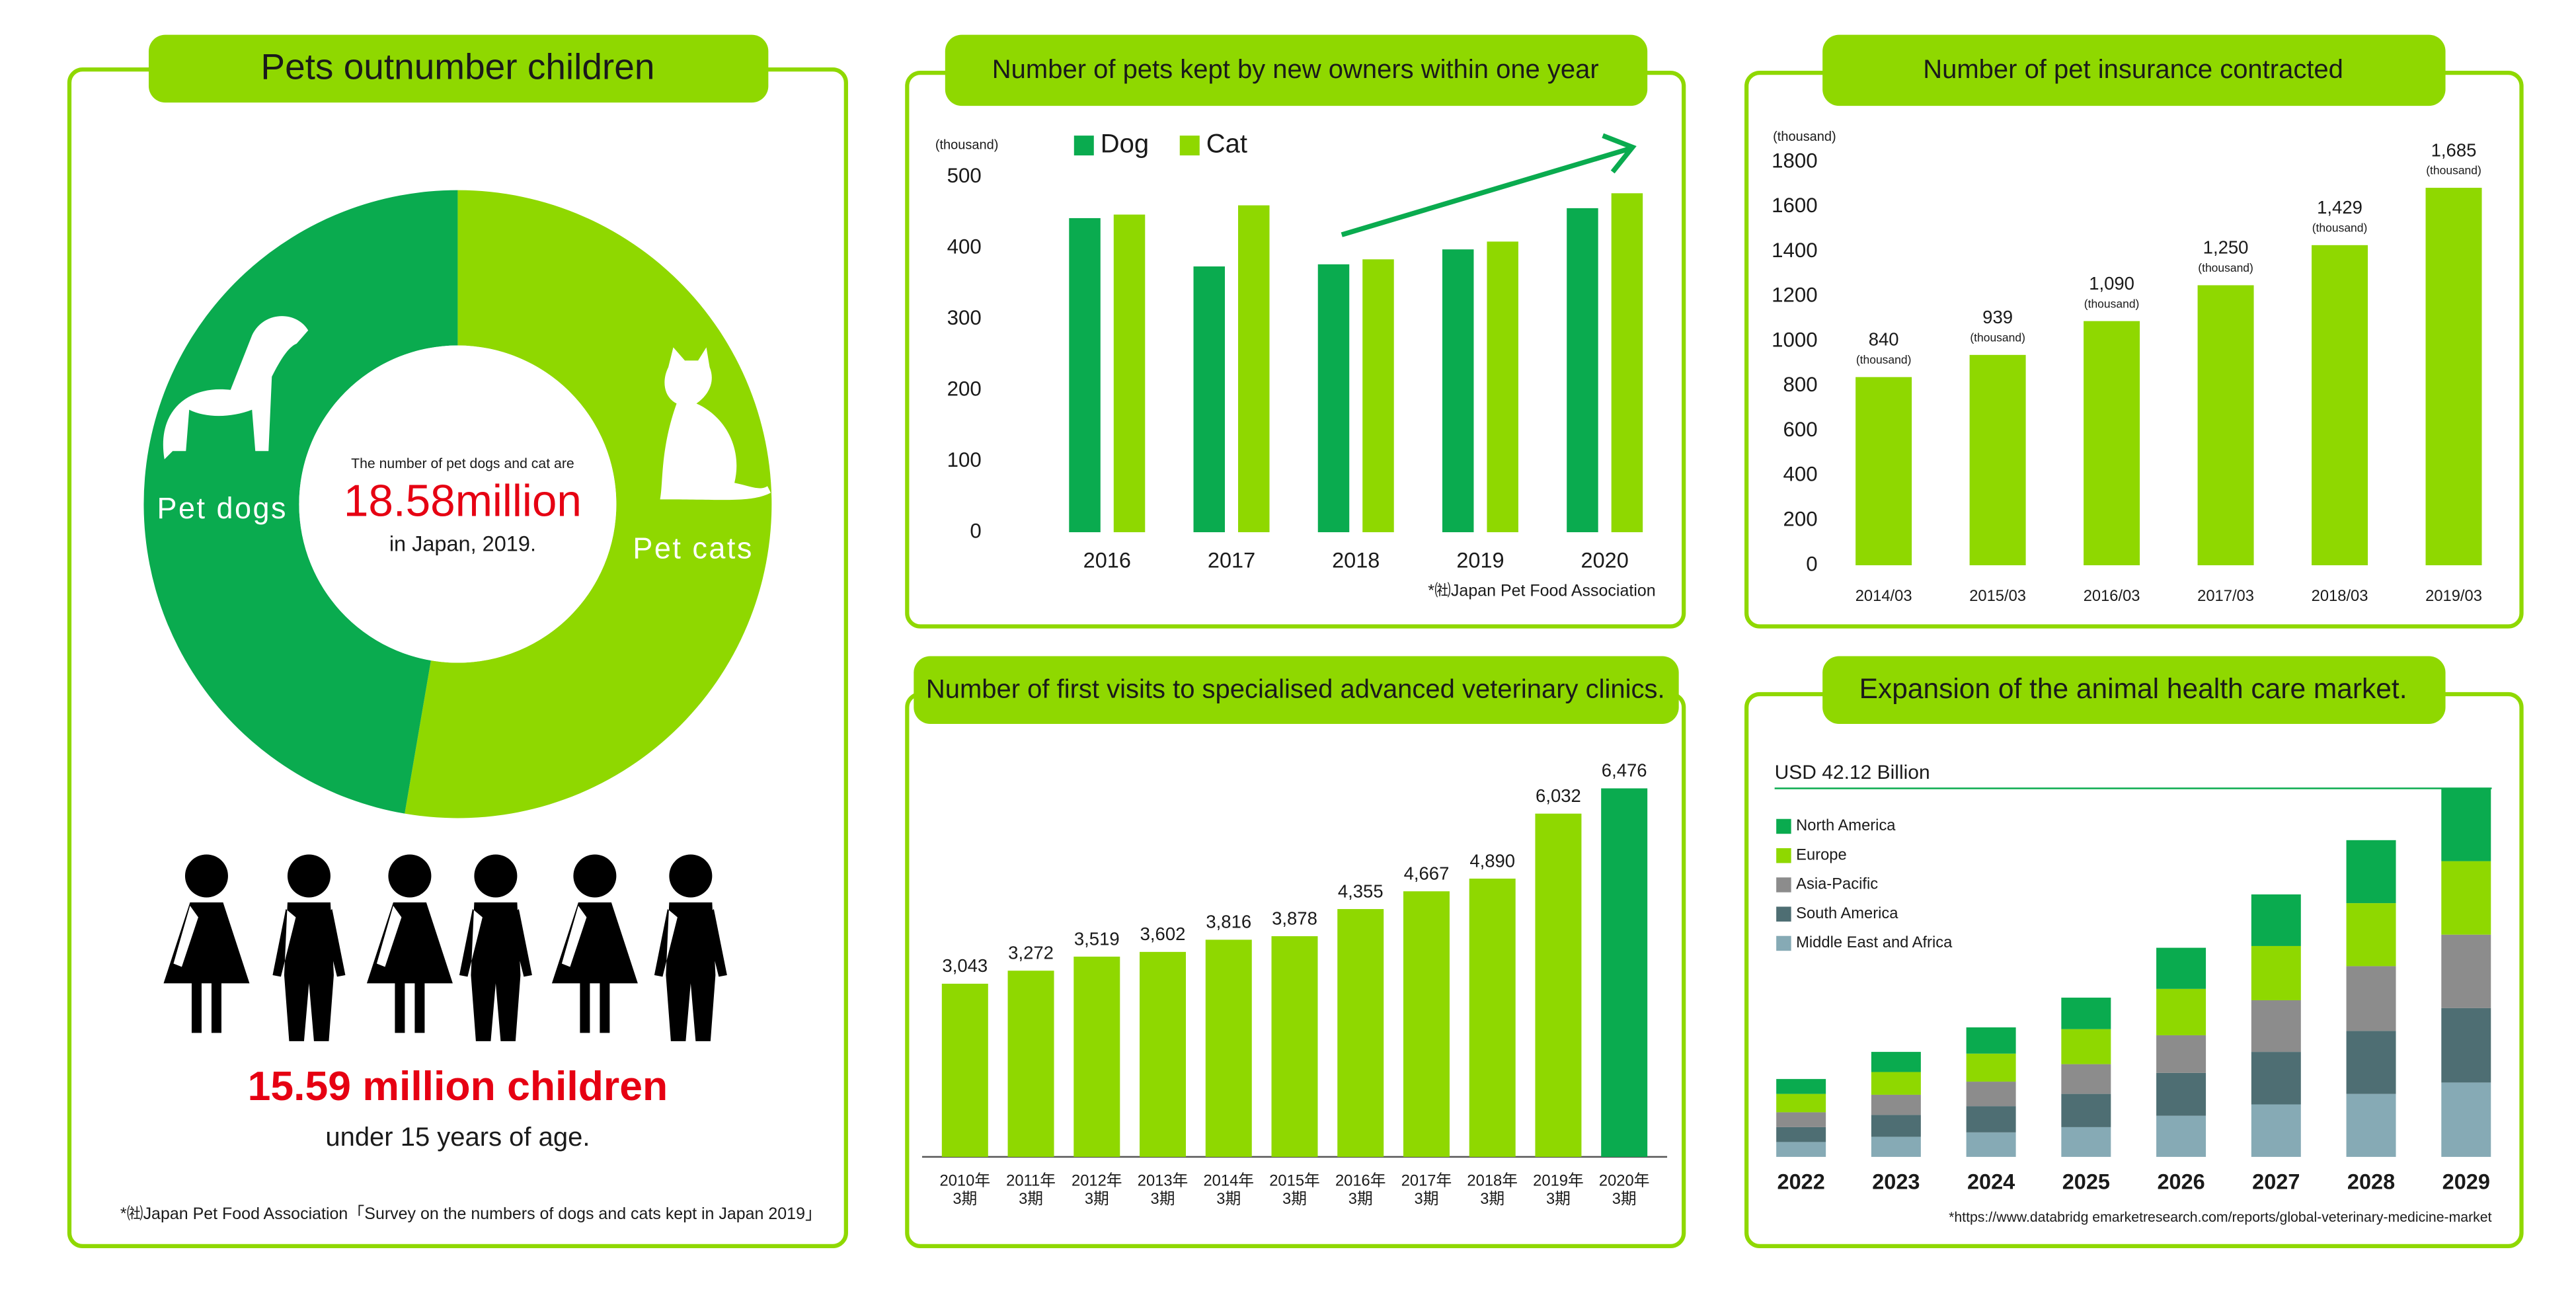 This screenshot has width=2576, height=1309. Describe the element at coordinates (1031, 953) in the screenshot. I see `value-label: 3,272` at that location.